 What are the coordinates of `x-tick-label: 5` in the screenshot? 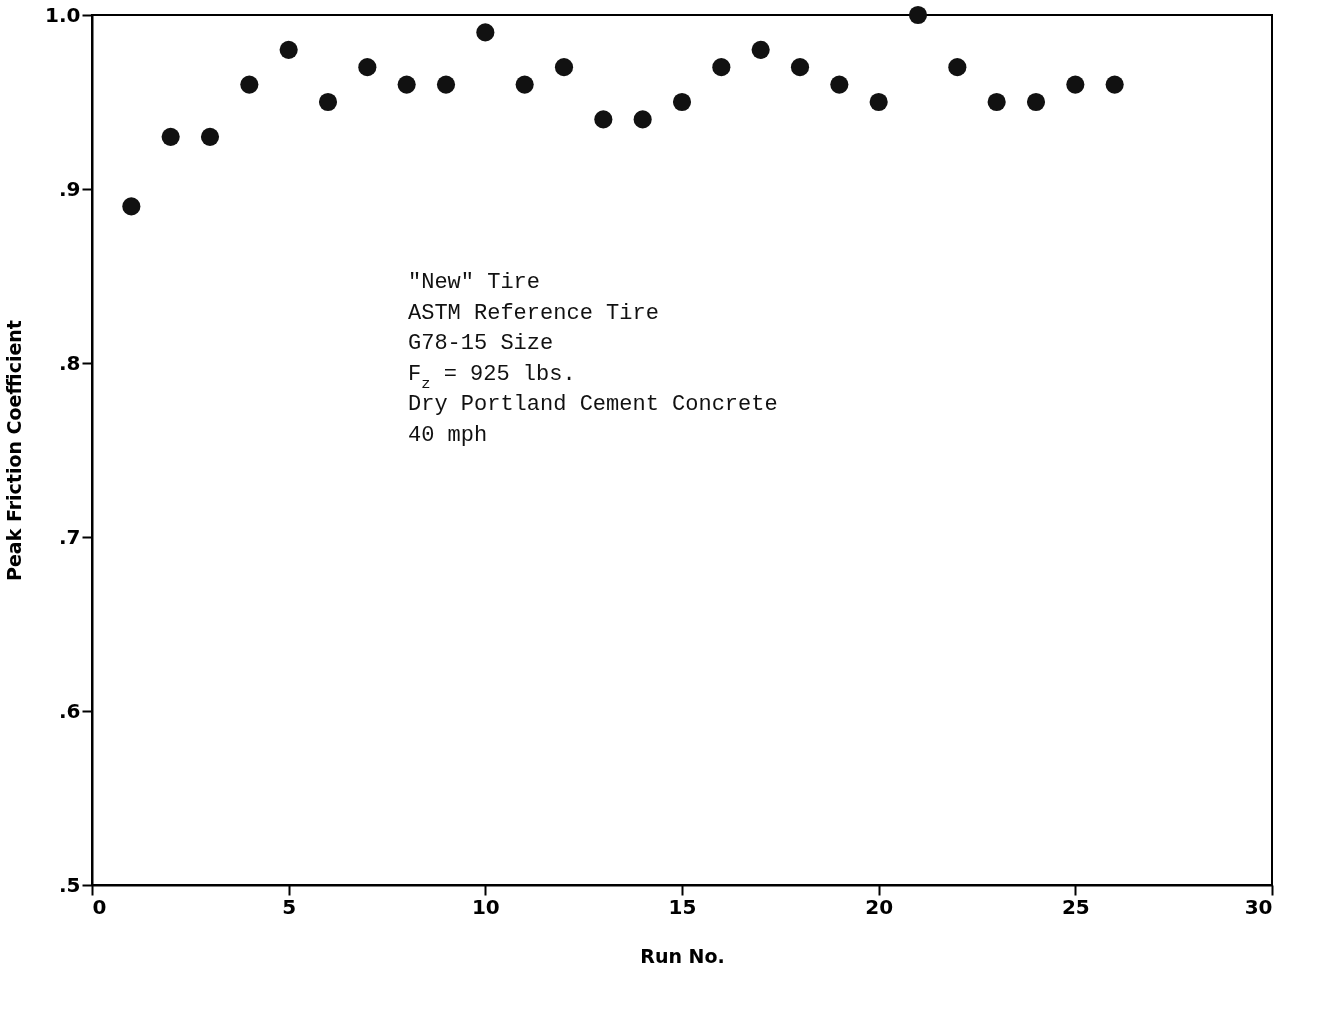 It's located at (289, 906).